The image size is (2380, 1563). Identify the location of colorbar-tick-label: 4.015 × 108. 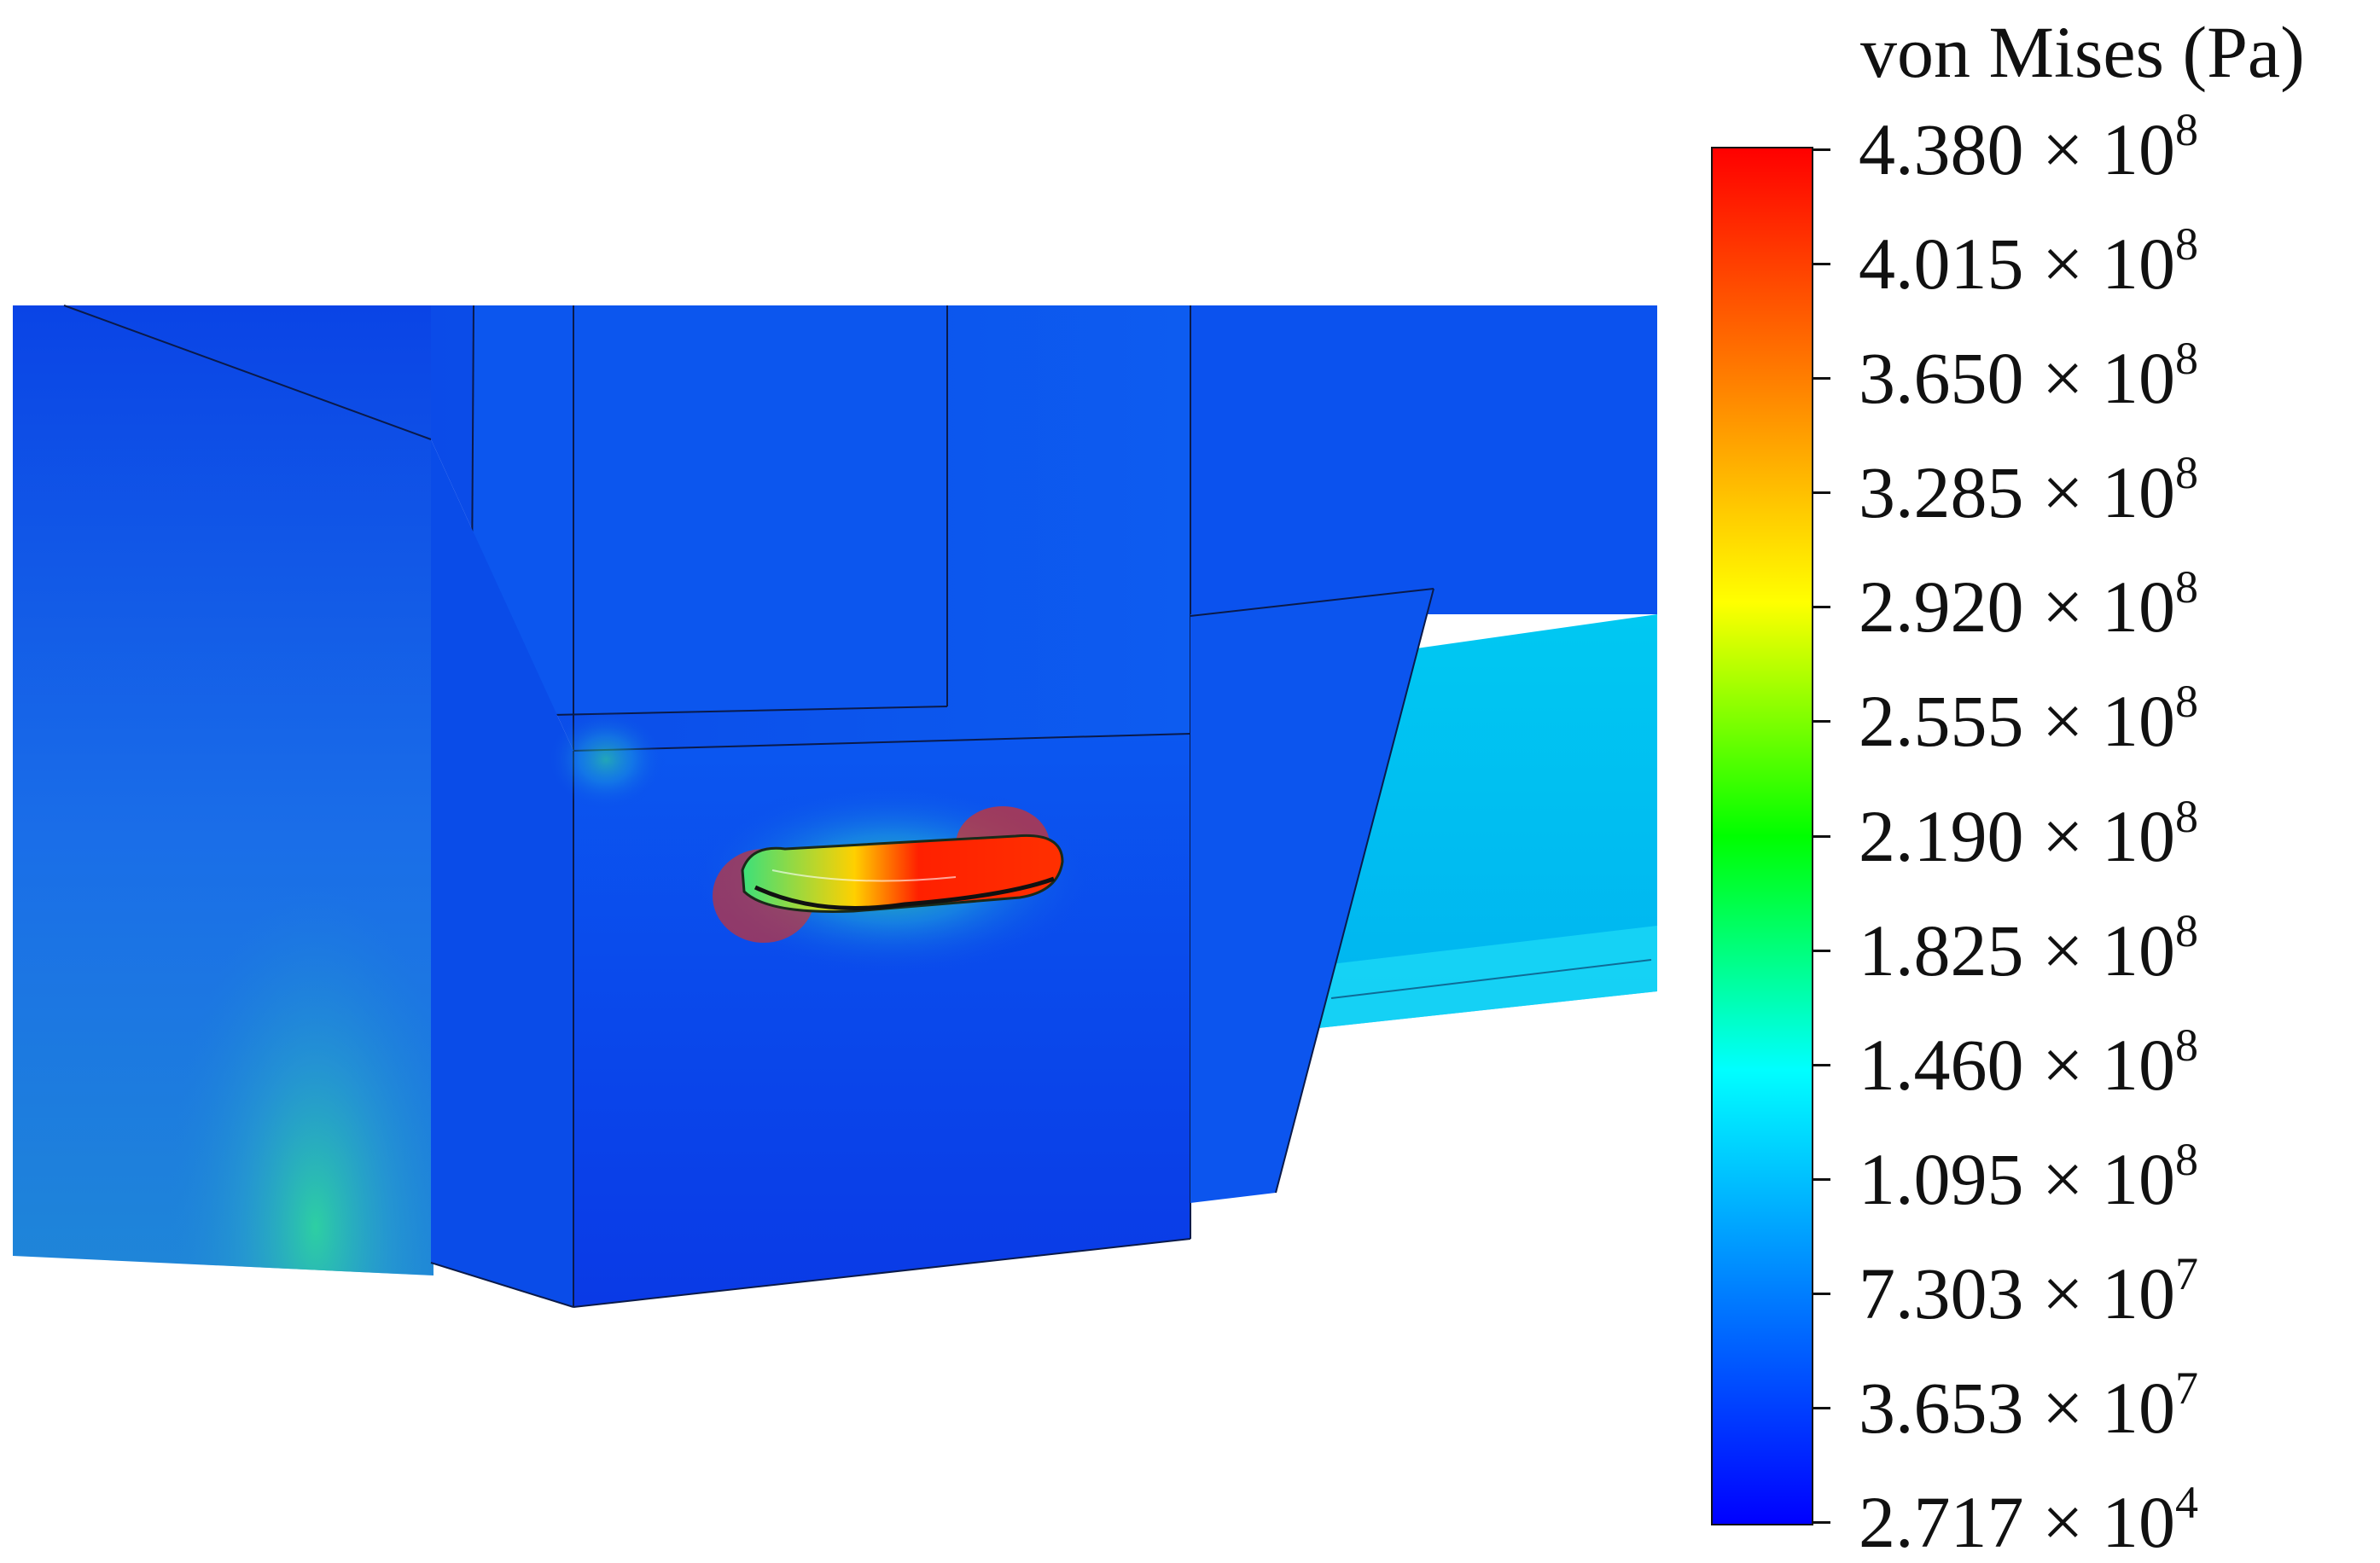
(2029, 260).